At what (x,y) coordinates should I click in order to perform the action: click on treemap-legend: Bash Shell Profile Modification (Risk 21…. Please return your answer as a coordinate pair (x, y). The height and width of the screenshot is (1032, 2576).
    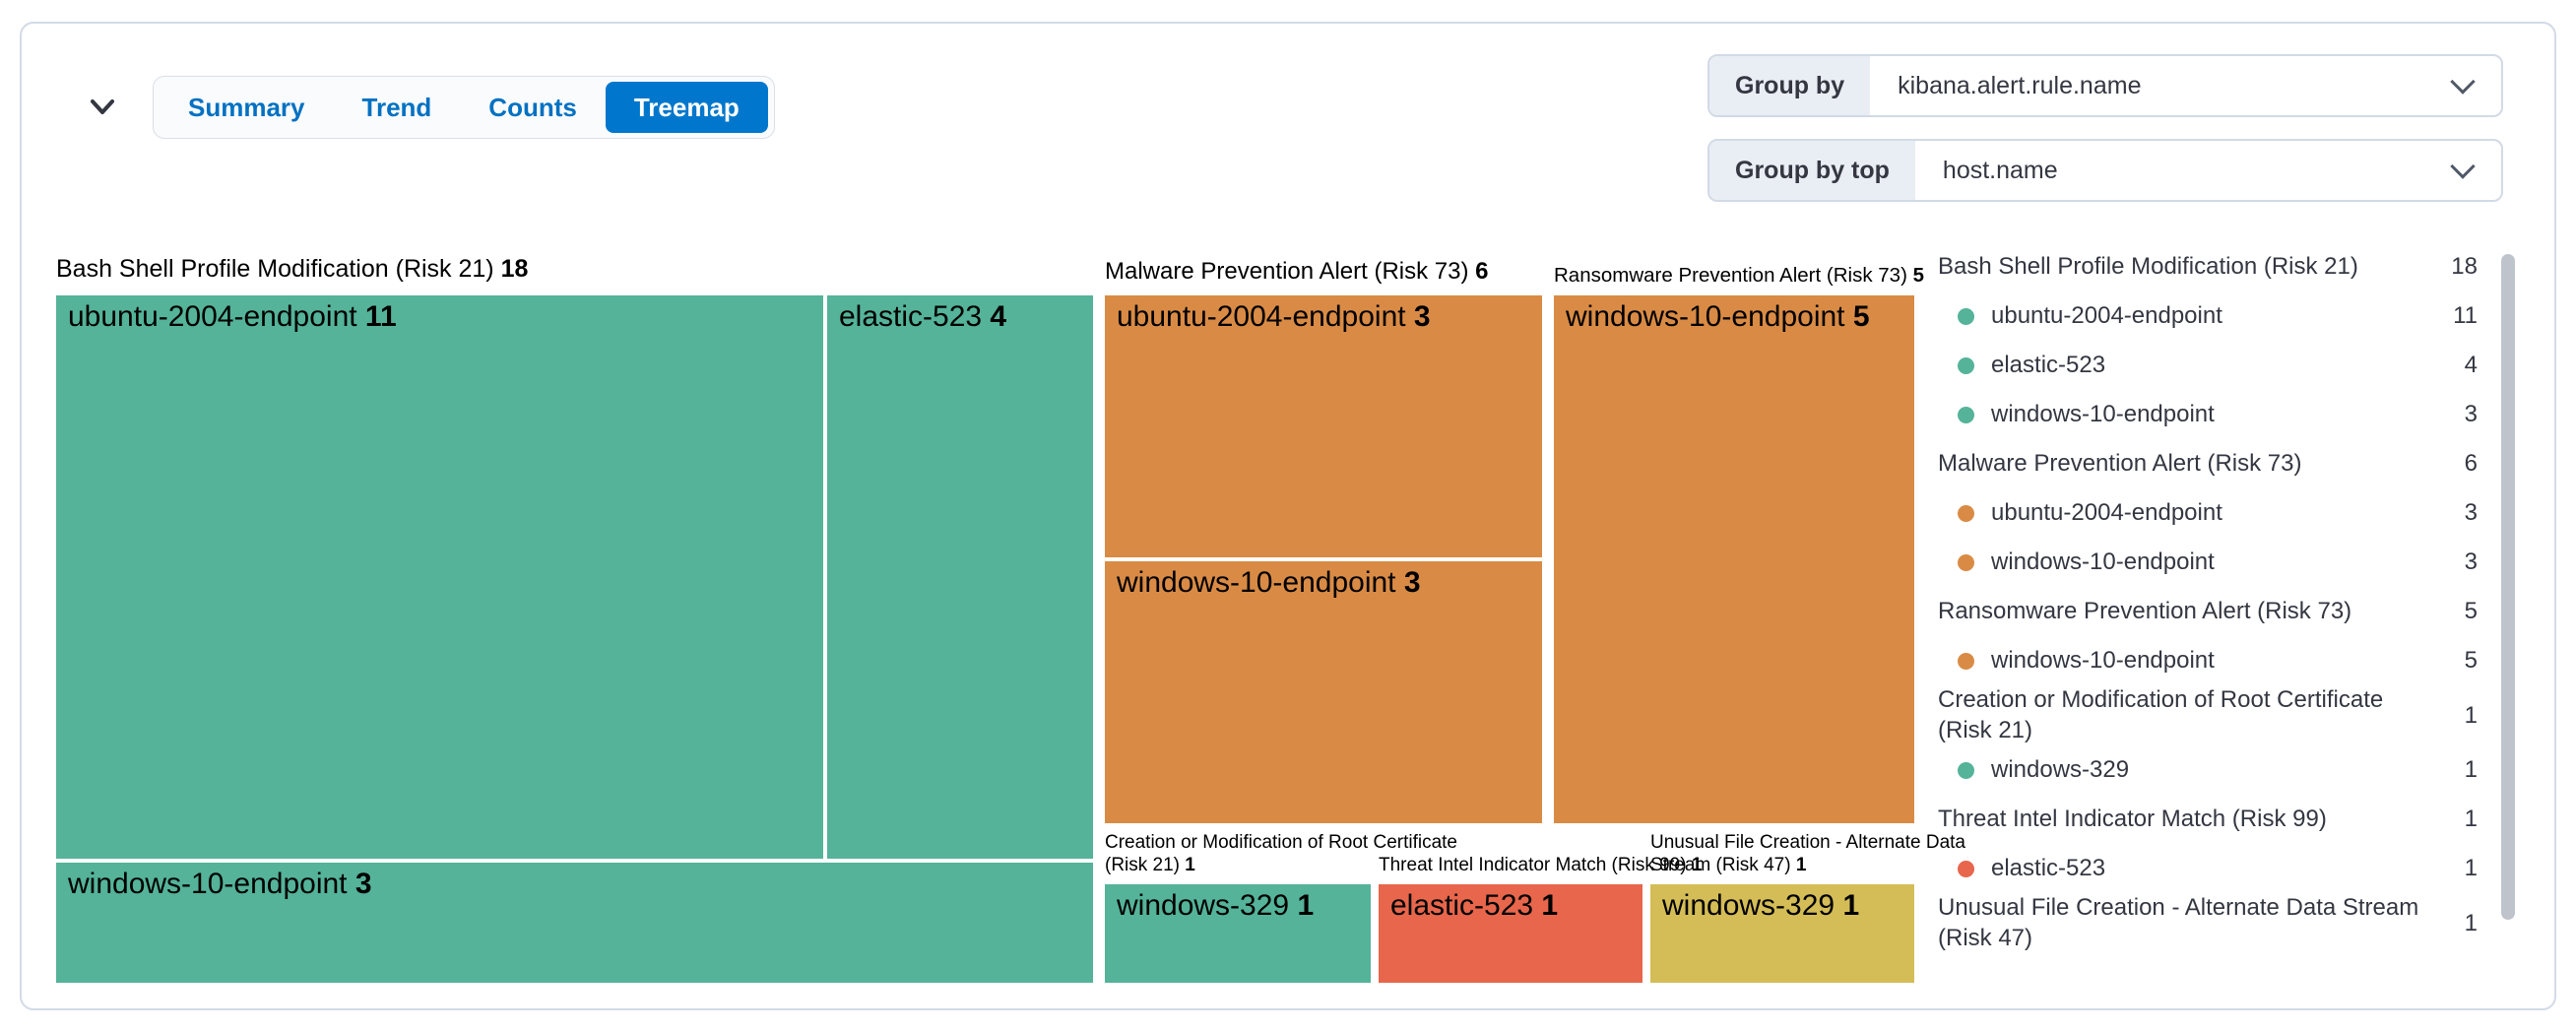
    Looking at the image, I should click on (2208, 598).